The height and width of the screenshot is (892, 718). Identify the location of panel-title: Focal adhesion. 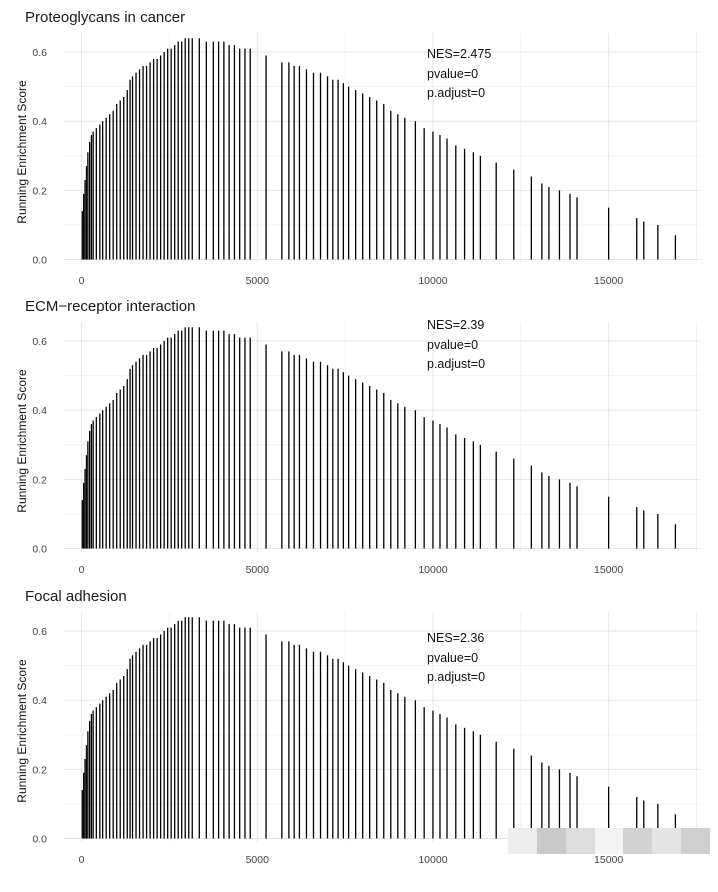
(76, 596).